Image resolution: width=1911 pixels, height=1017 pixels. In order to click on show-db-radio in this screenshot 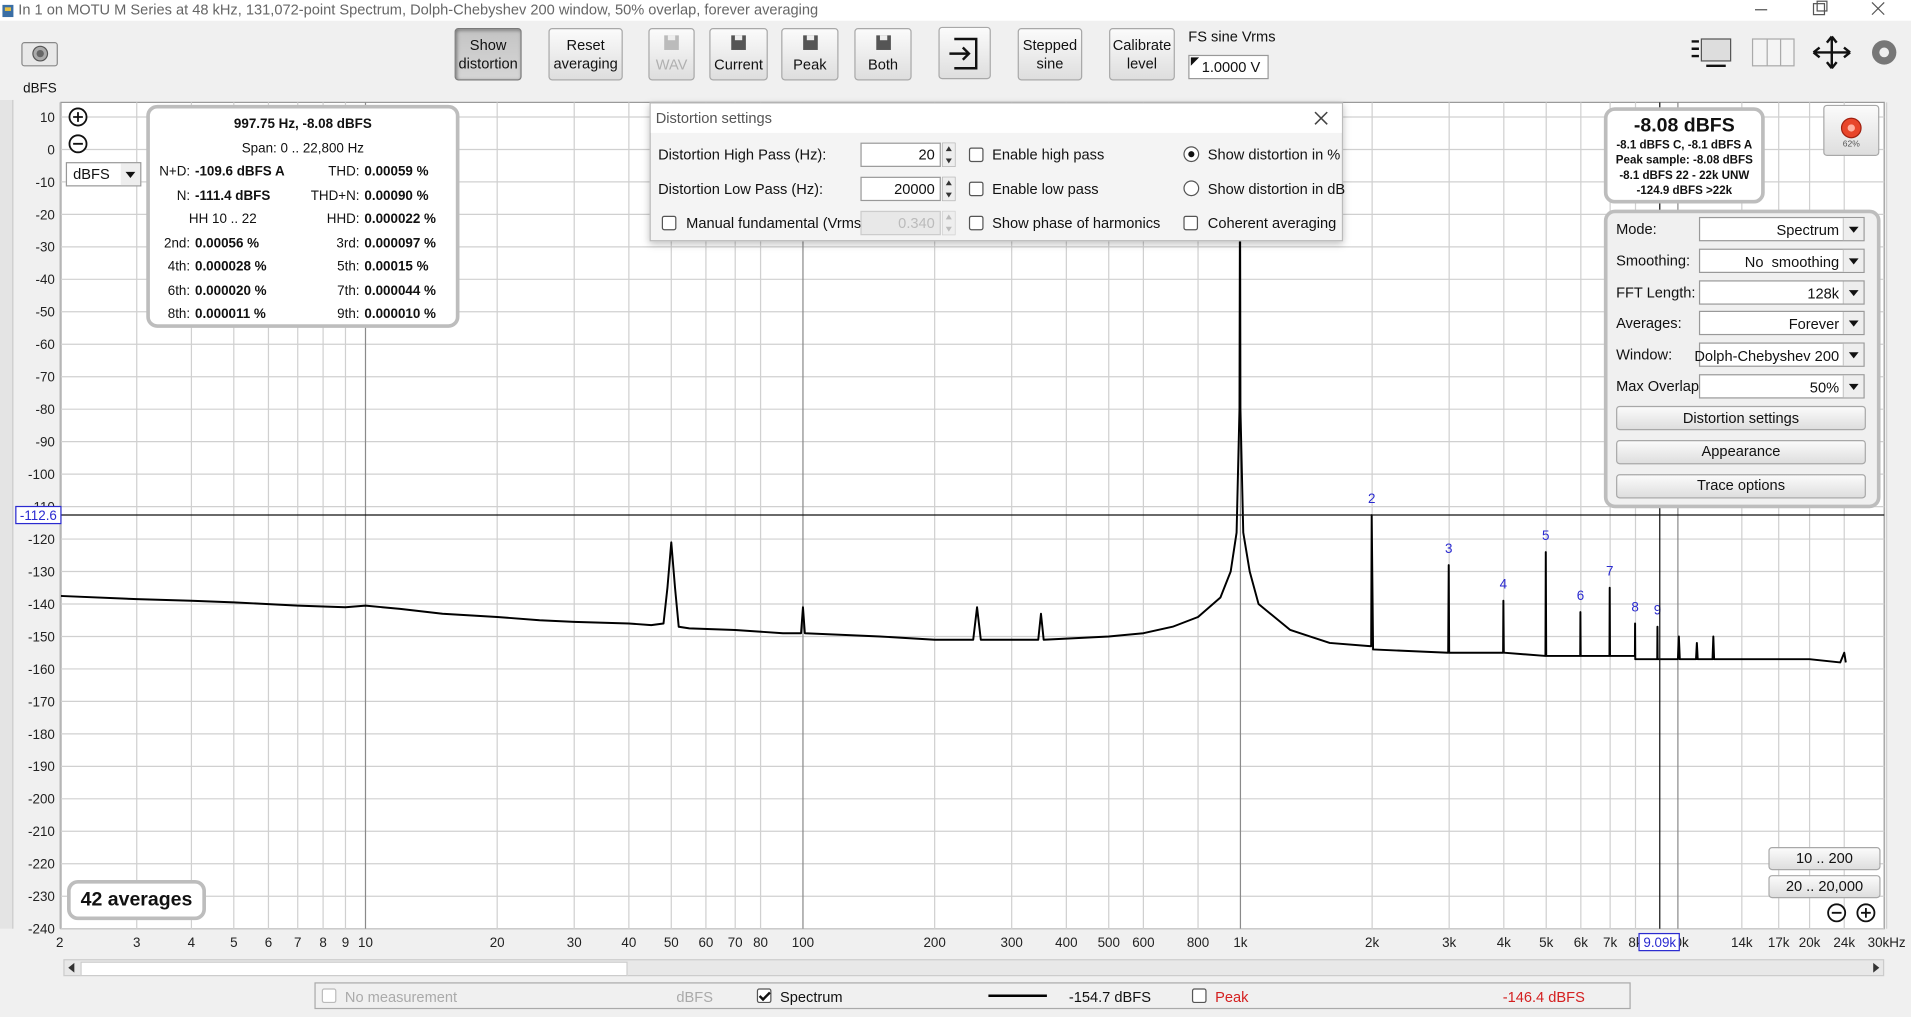, I will do `click(1191, 188)`.